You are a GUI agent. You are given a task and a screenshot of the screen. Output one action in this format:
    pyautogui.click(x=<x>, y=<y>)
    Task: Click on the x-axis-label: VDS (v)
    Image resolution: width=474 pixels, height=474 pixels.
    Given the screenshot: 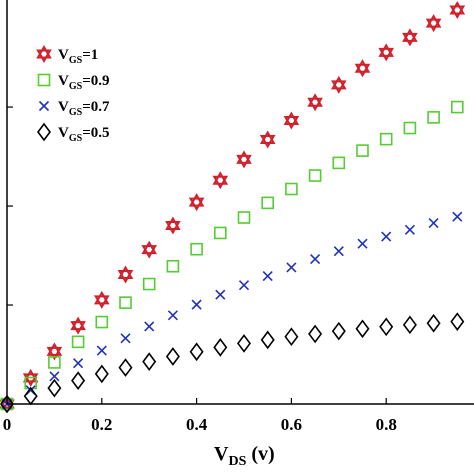 What is the action you would take?
    pyautogui.click(x=244, y=456)
    